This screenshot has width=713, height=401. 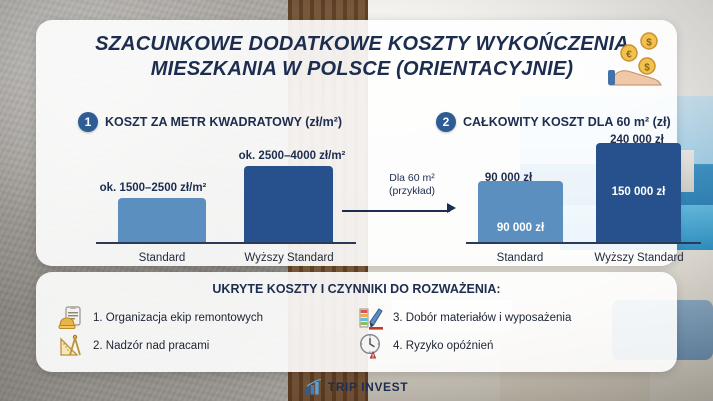 I want to click on section-badge-2: 2, so click(x=446, y=122).